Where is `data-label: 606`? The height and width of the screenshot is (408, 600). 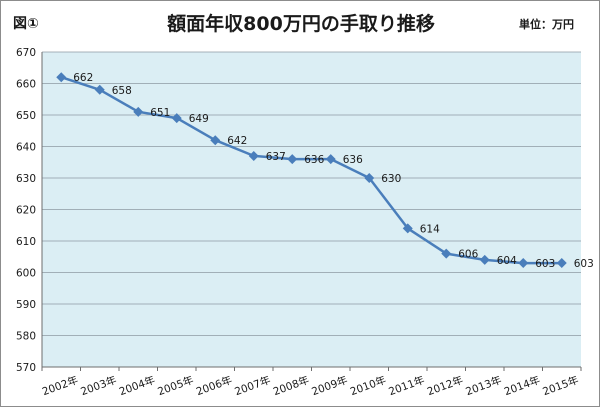
data-label: 606 is located at coordinates (468, 255).